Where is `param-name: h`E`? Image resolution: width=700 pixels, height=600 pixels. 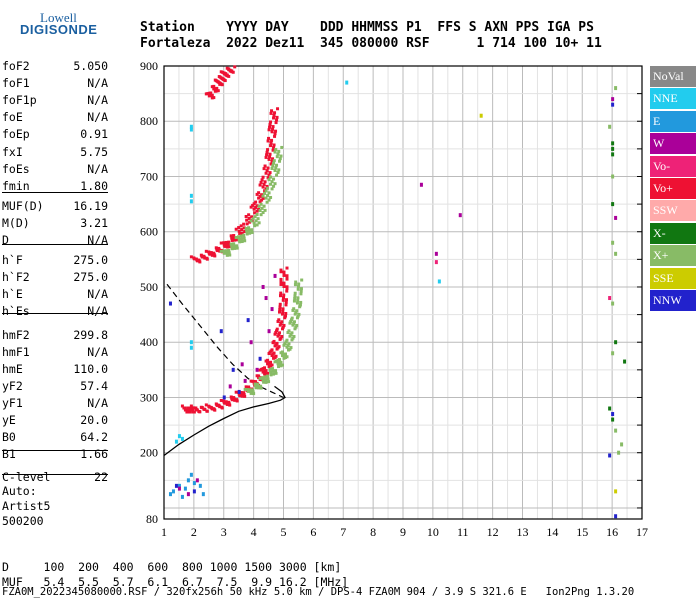 param-name: h`E is located at coordinates (12, 294).